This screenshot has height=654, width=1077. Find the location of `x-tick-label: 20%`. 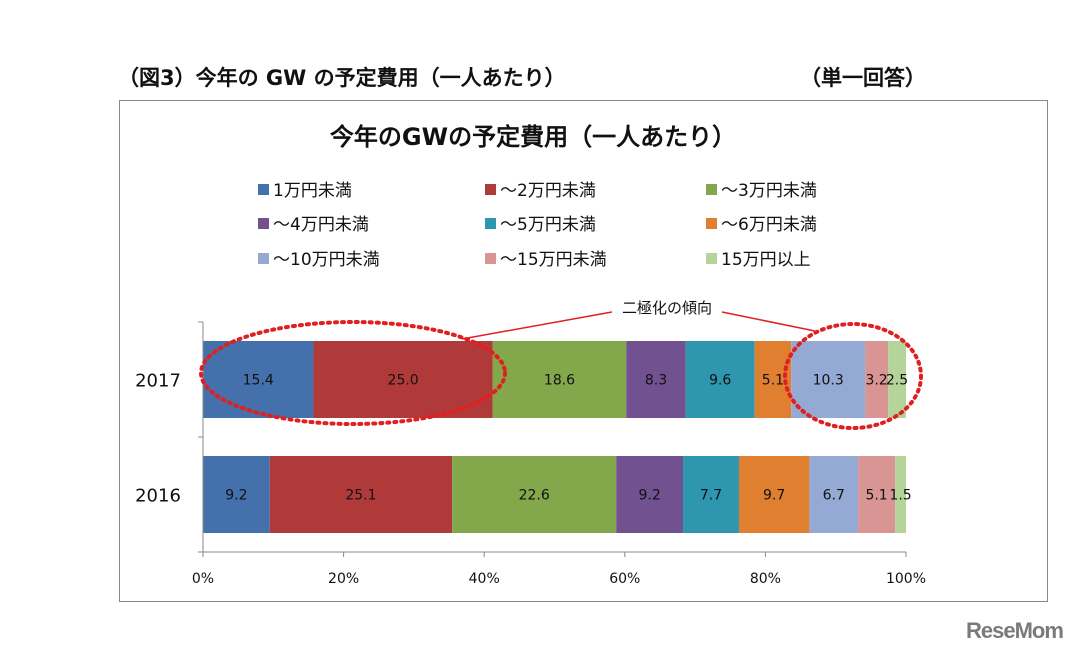

x-tick-label: 20% is located at coordinates (343, 579).